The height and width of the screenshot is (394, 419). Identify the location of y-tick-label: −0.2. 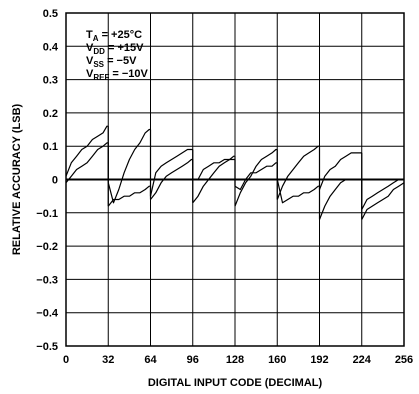
(47, 247).